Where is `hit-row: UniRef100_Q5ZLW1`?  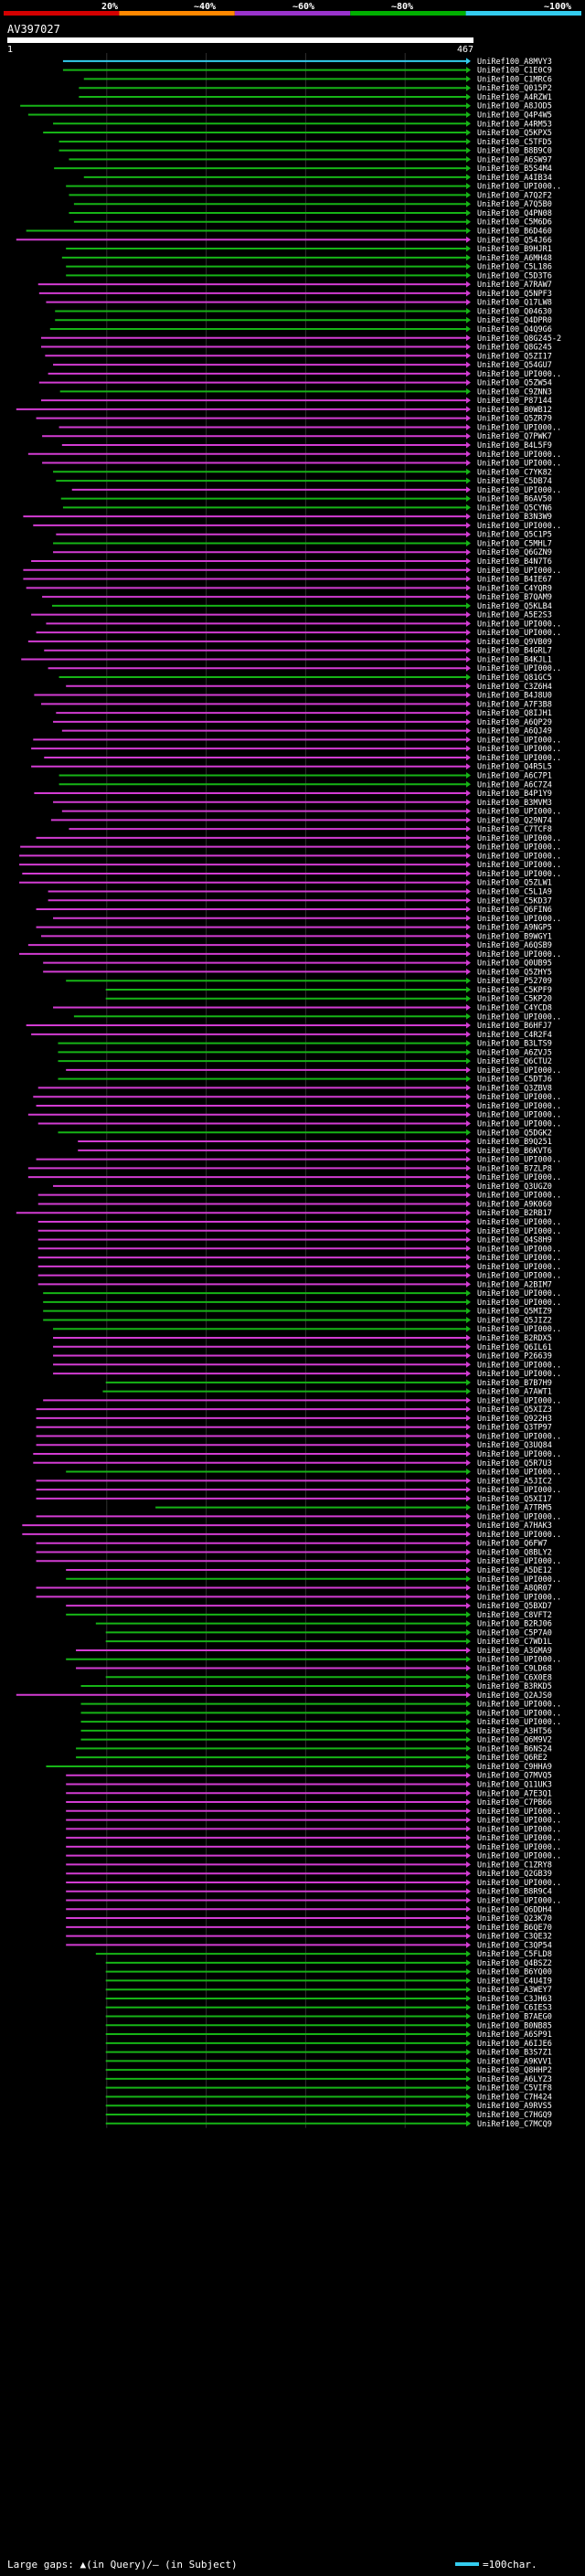 hit-row: UniRef100_Q5ZLW1 is located at coordinates (285, 883).